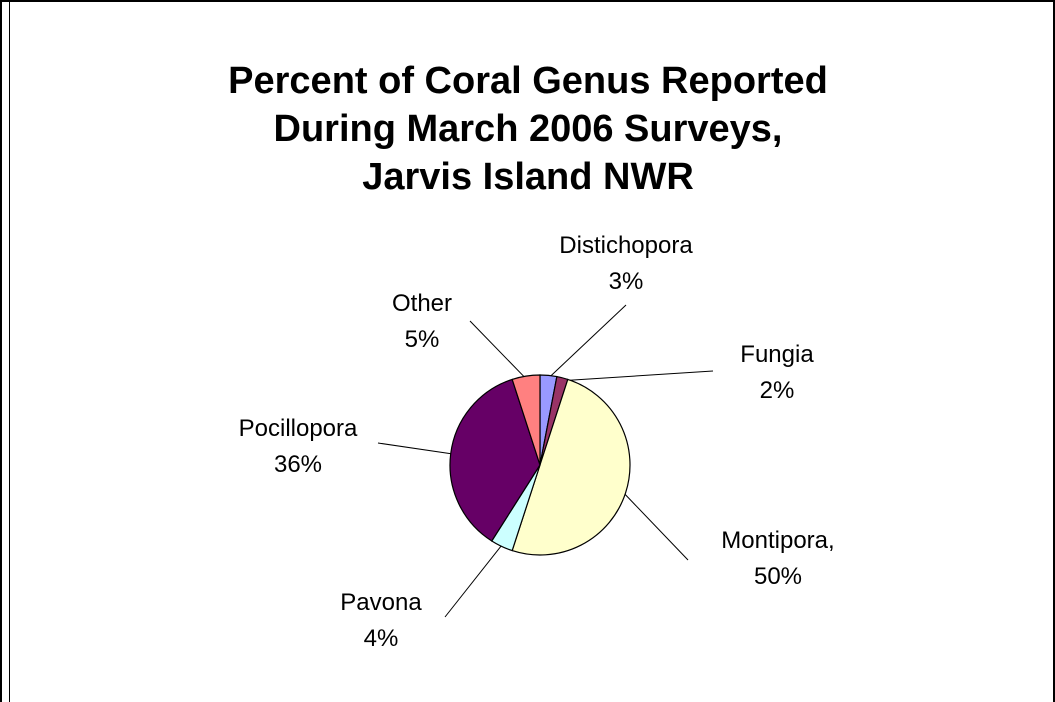 This screenshot has width=1055, height=702. I want to click on leader-line-montipora, so click(655, 526).